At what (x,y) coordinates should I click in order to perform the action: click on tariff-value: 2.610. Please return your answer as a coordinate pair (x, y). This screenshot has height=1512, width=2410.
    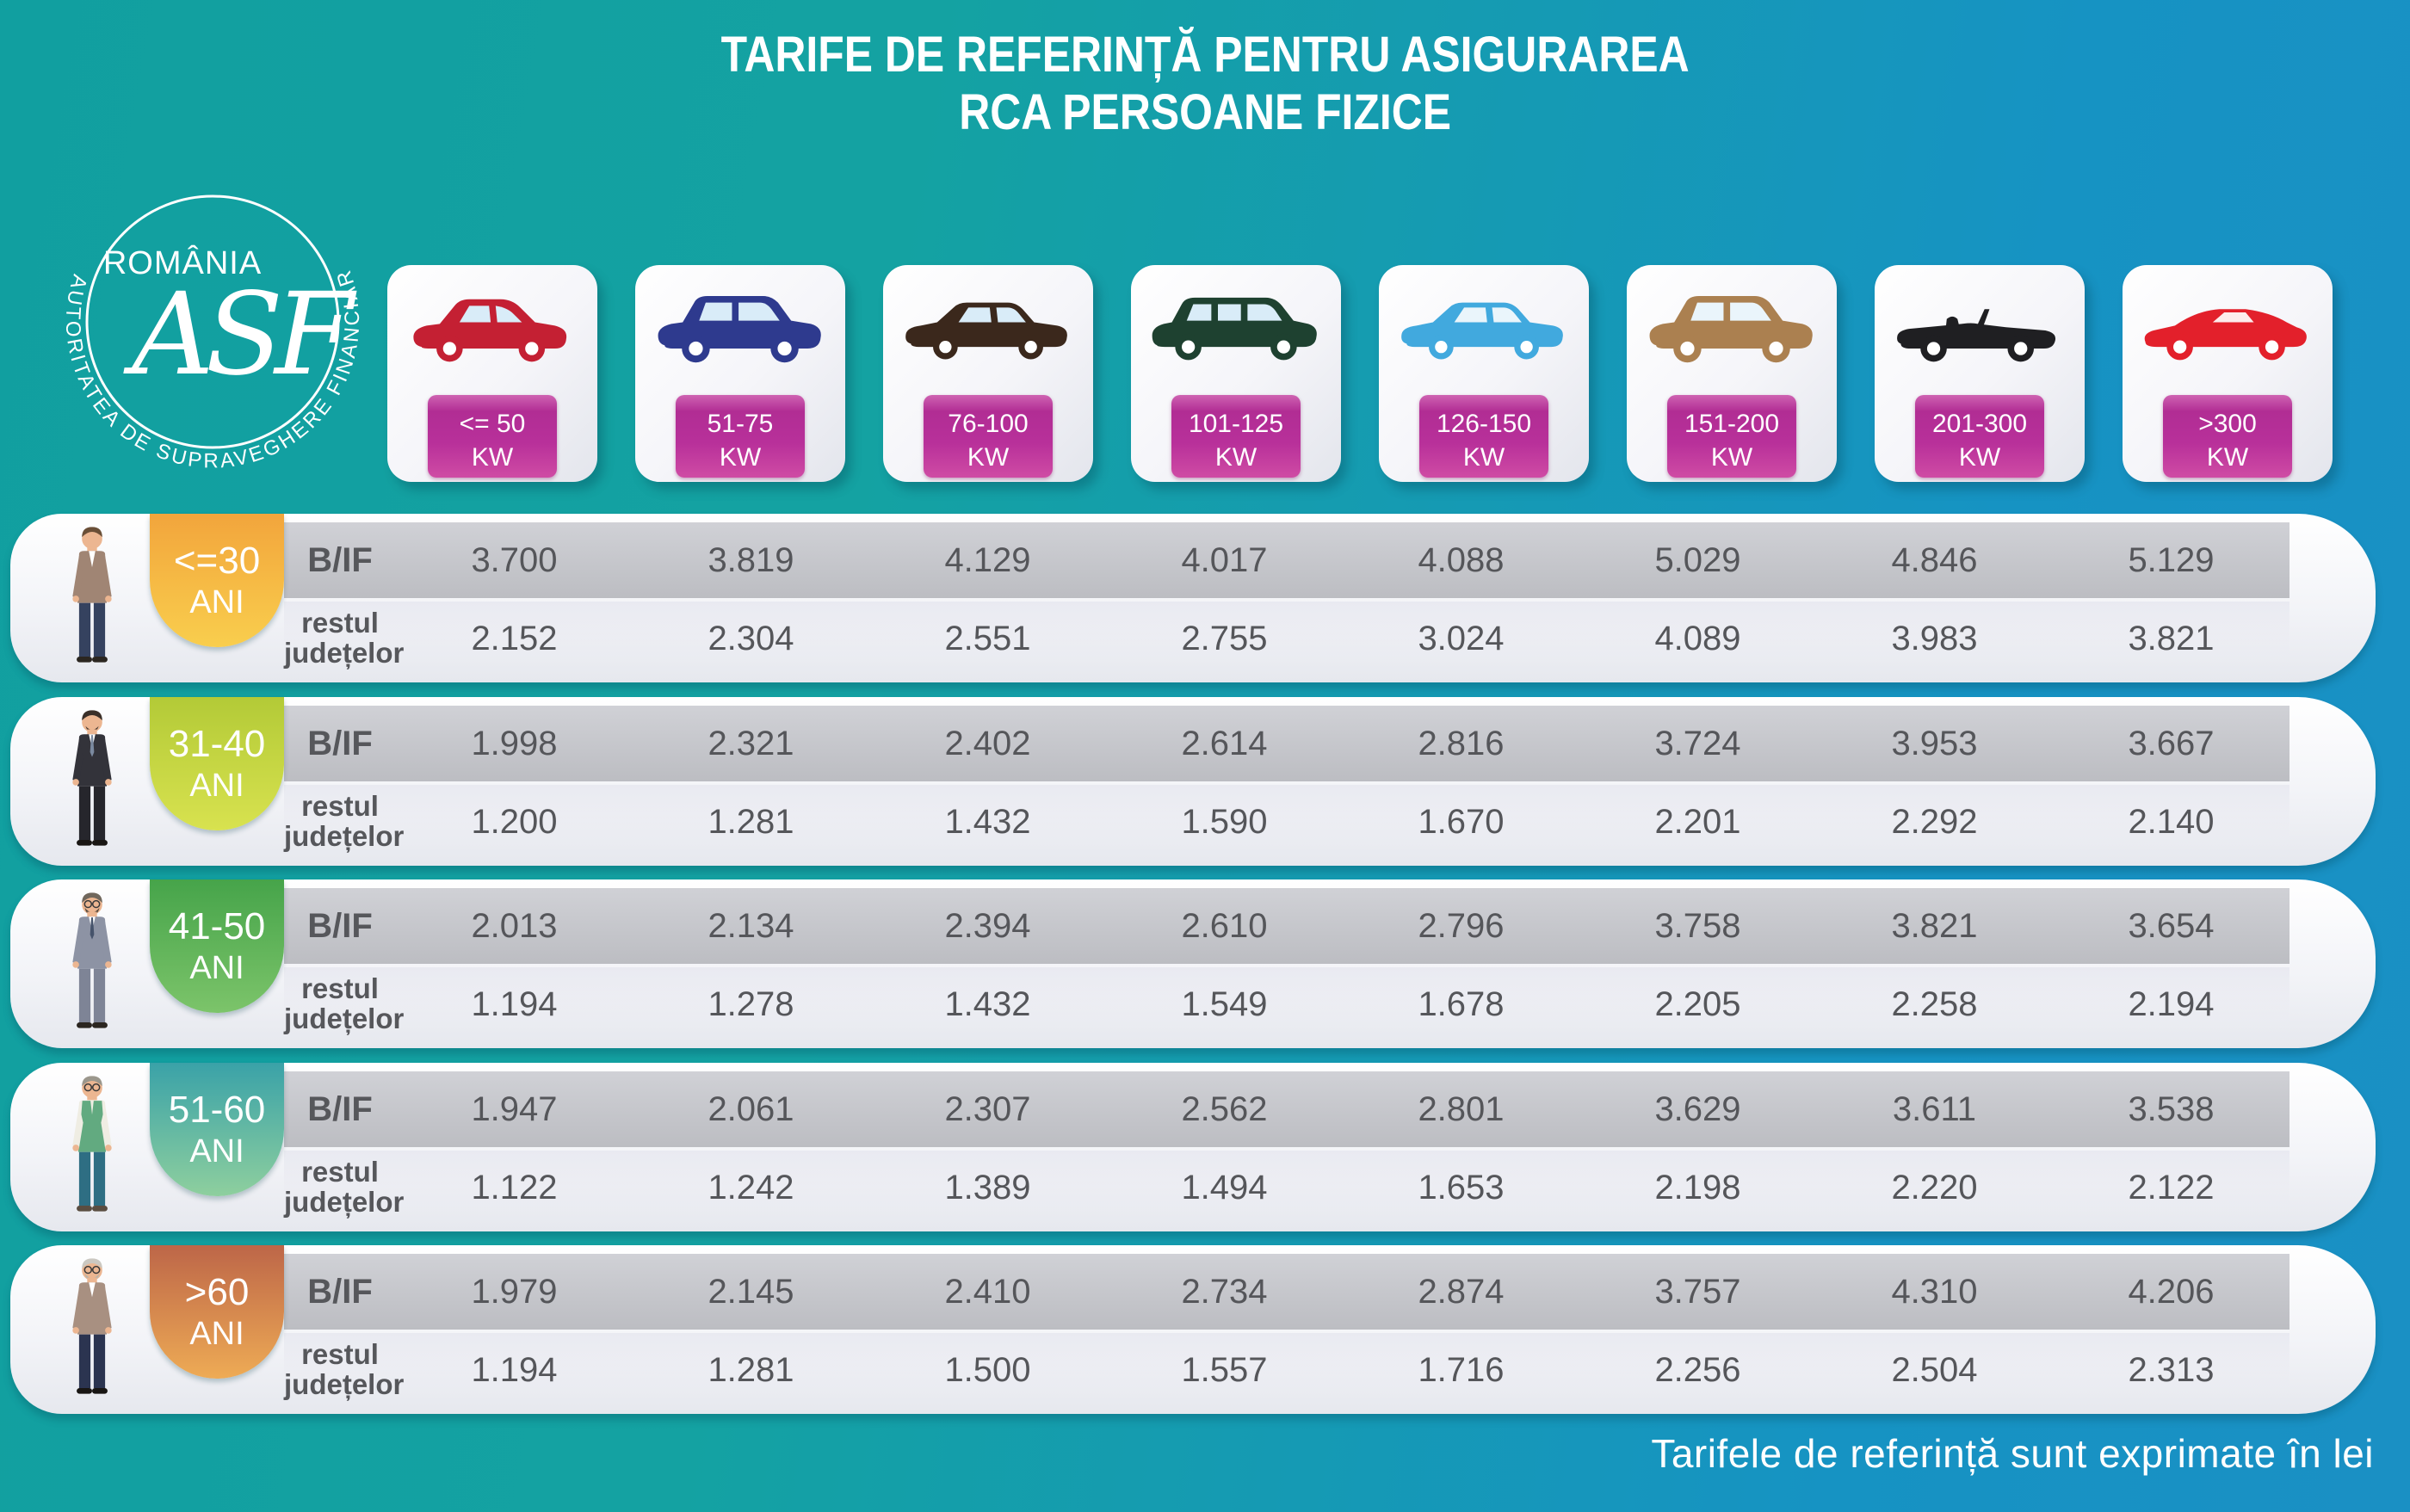
    Looking at the image, I should click on (1225, 926).